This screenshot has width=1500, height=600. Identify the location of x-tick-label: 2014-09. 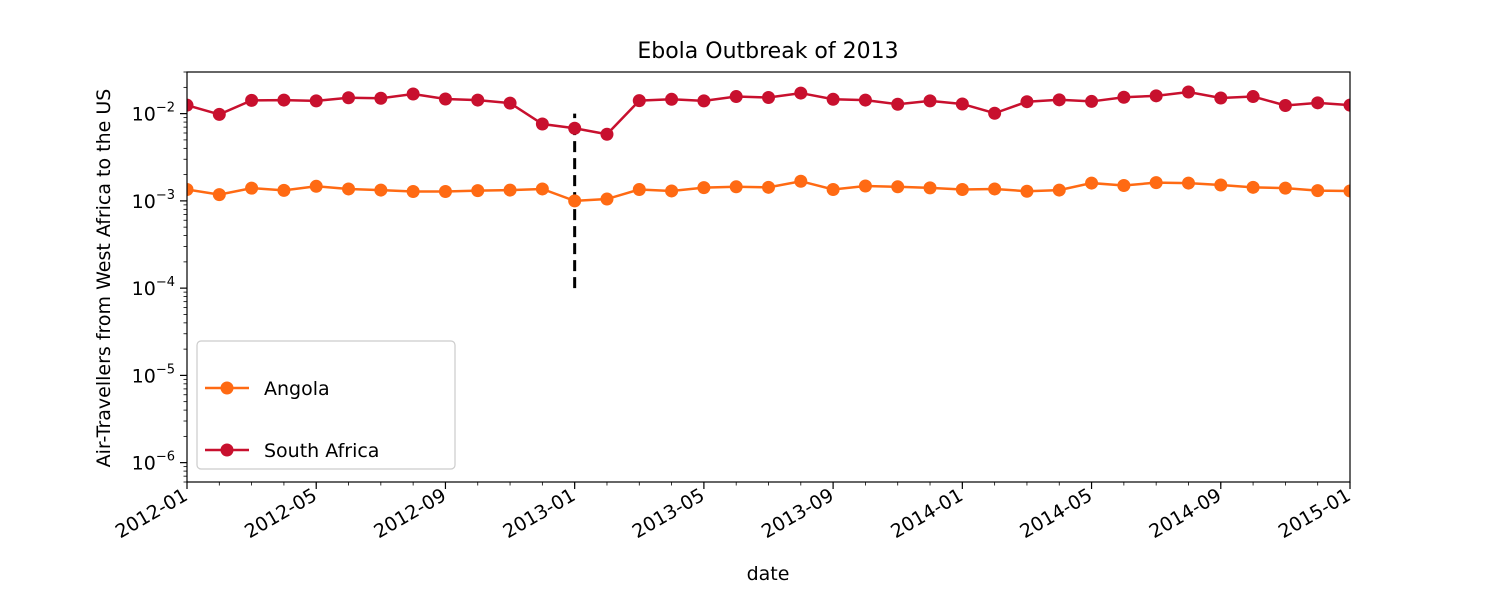
(1186, 513).